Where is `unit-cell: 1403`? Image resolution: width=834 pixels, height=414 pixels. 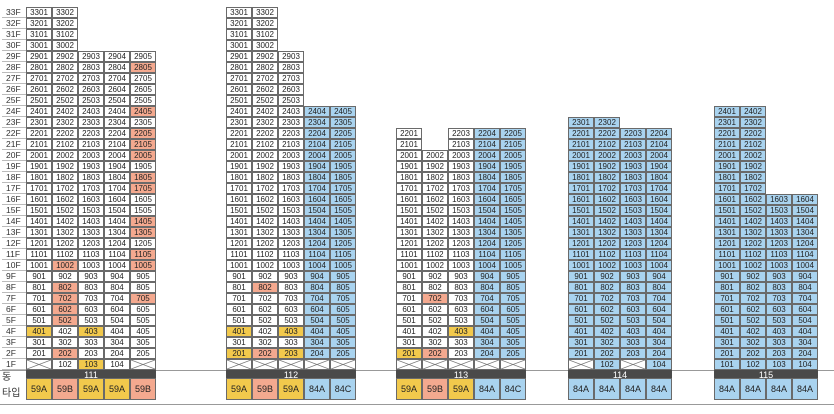
unit-cell: 1403 is located at coordinates (461, 221).